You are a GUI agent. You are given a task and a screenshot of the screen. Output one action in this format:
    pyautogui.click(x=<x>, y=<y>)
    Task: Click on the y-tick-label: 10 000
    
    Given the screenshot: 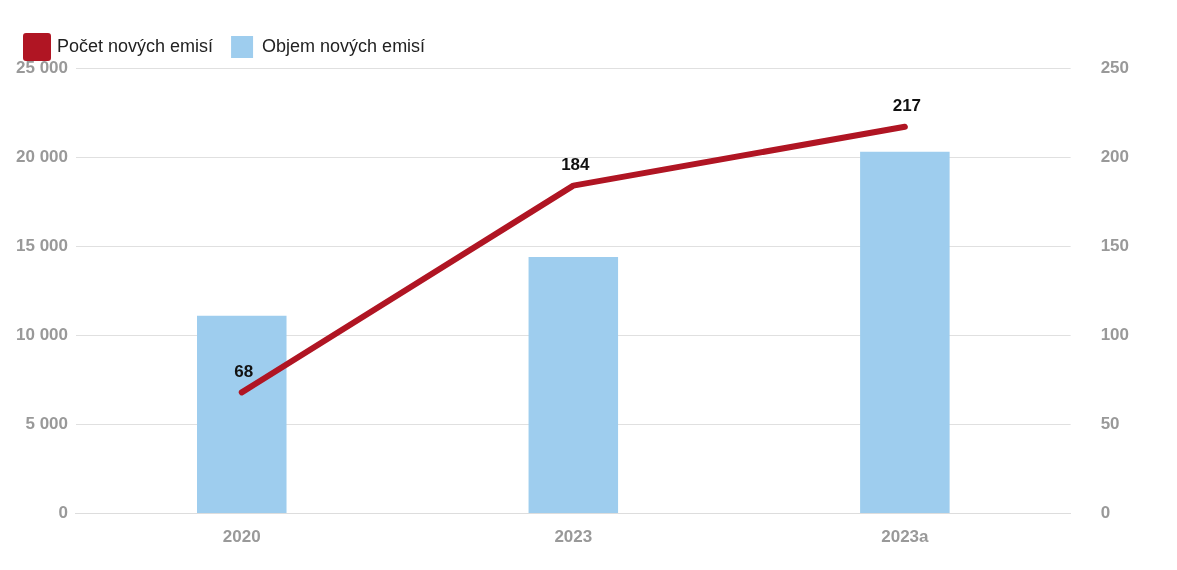 What is the action you would take?
    pyautogui.click(x=42, y=335)
    